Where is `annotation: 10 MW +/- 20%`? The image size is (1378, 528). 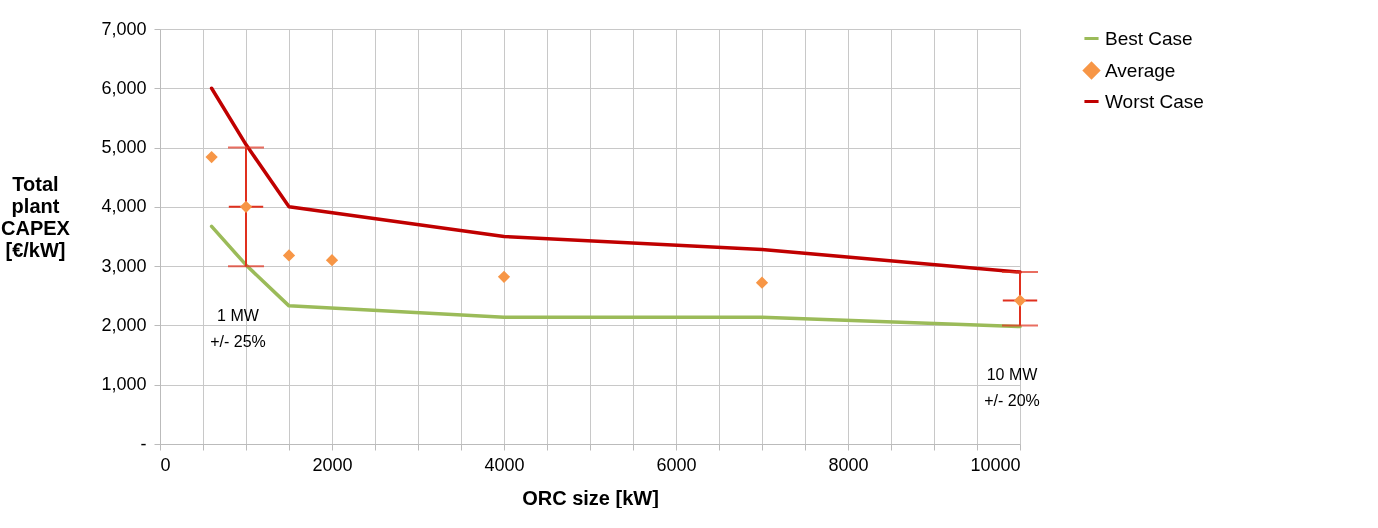
annotation: 10 MW +/- 20% is located at coordinates (1012, 388).